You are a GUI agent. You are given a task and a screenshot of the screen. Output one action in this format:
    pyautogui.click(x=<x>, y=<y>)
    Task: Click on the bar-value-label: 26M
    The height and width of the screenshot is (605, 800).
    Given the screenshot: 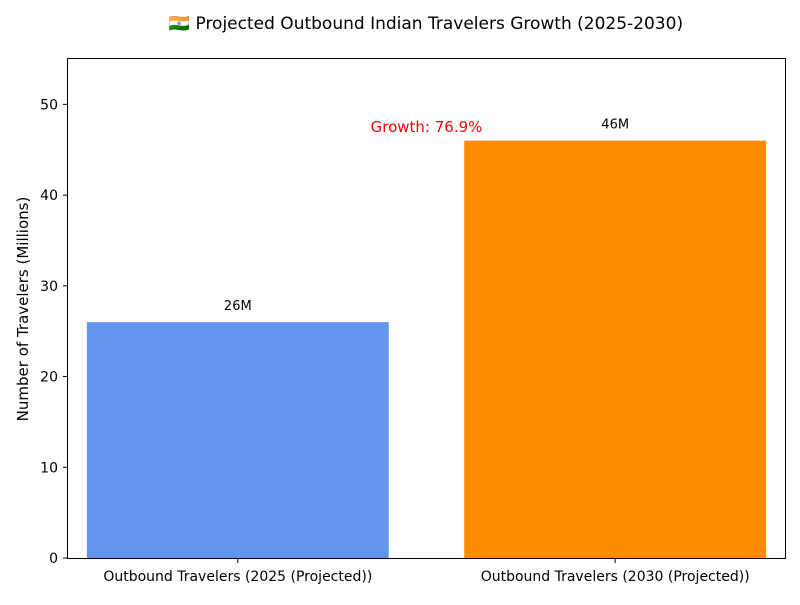 What is the action you would take?
    pyautogui.click(x=238, y=306)
    